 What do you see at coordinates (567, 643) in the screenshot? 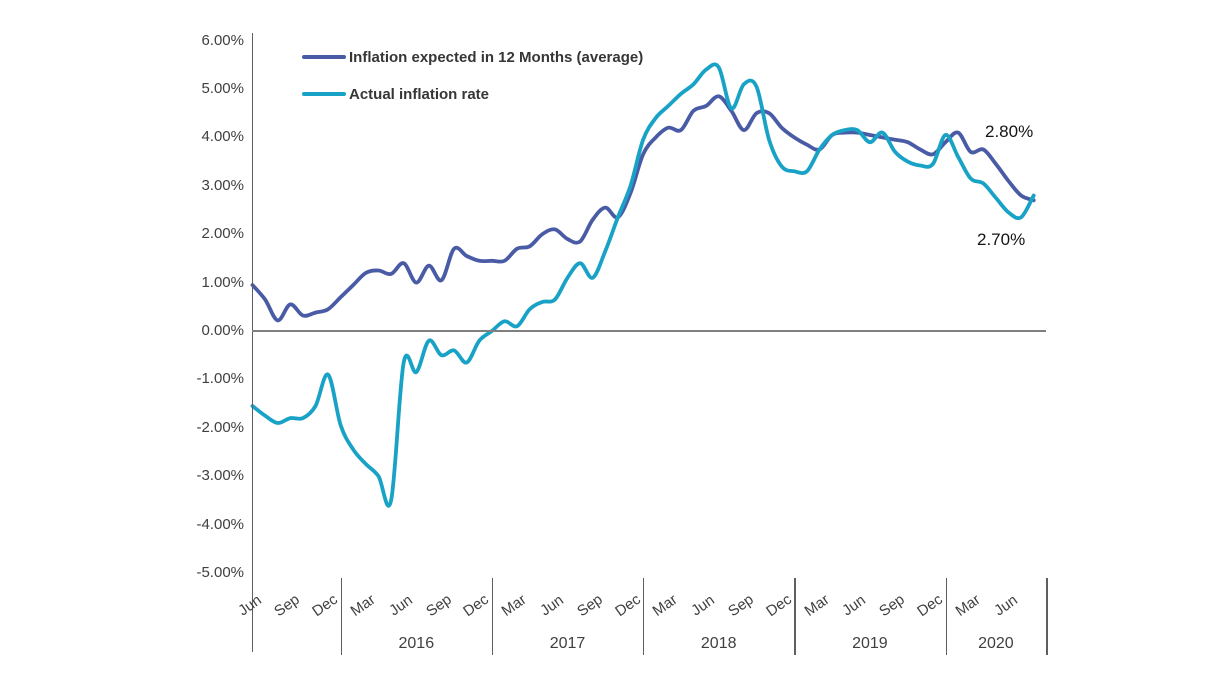
I see `x-year-label: 2017` at bounding box center [567, 643].